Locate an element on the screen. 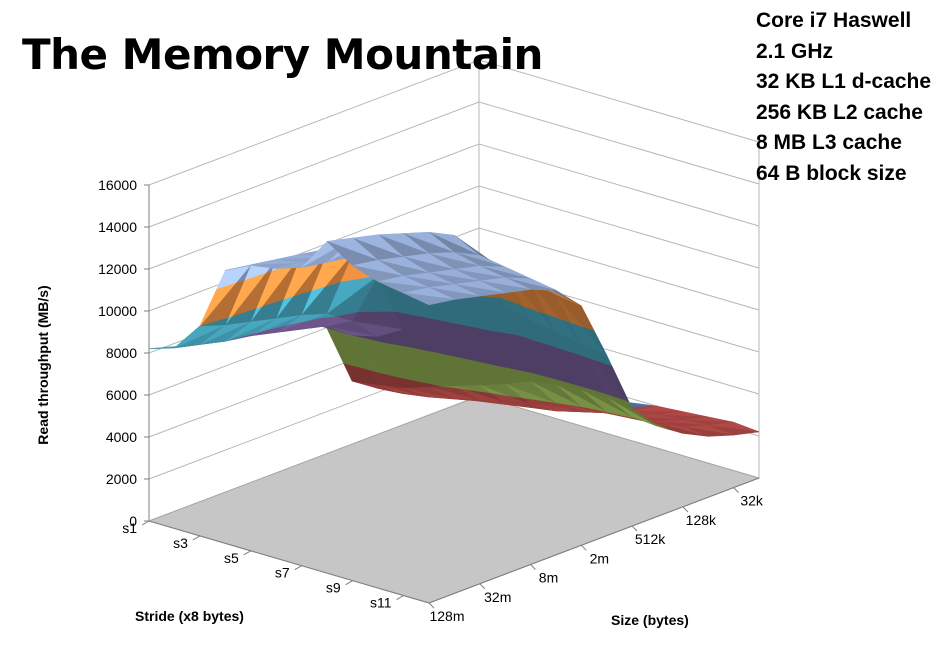 This screenshot has width=934, height=664. spec-l3: 8 MB L3 cache is located at coordinates (829, 142).